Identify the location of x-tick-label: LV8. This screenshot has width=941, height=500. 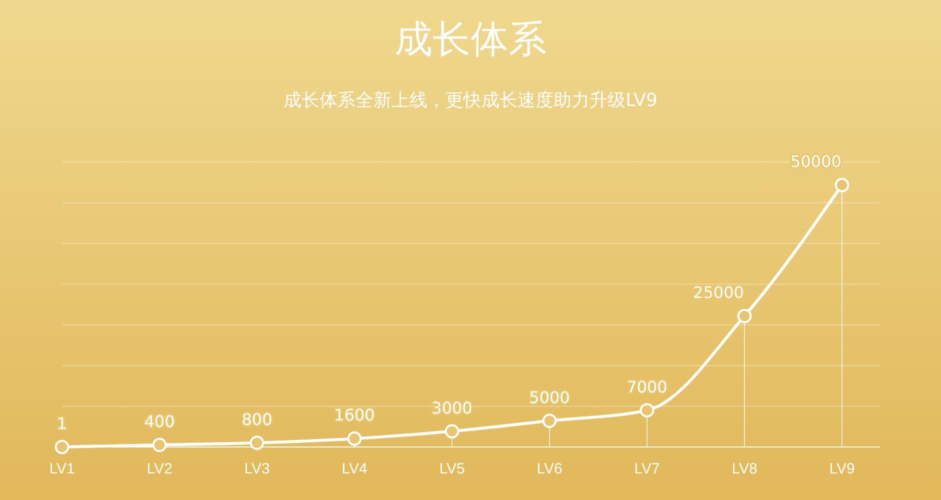
(745, 469).